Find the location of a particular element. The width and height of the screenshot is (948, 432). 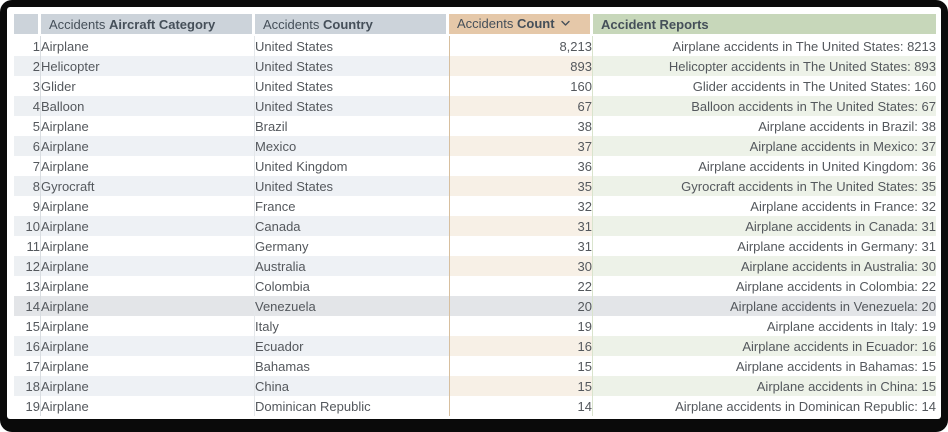

column-header-accident-reports: Accident Reports is located at coordinates (764, 25).